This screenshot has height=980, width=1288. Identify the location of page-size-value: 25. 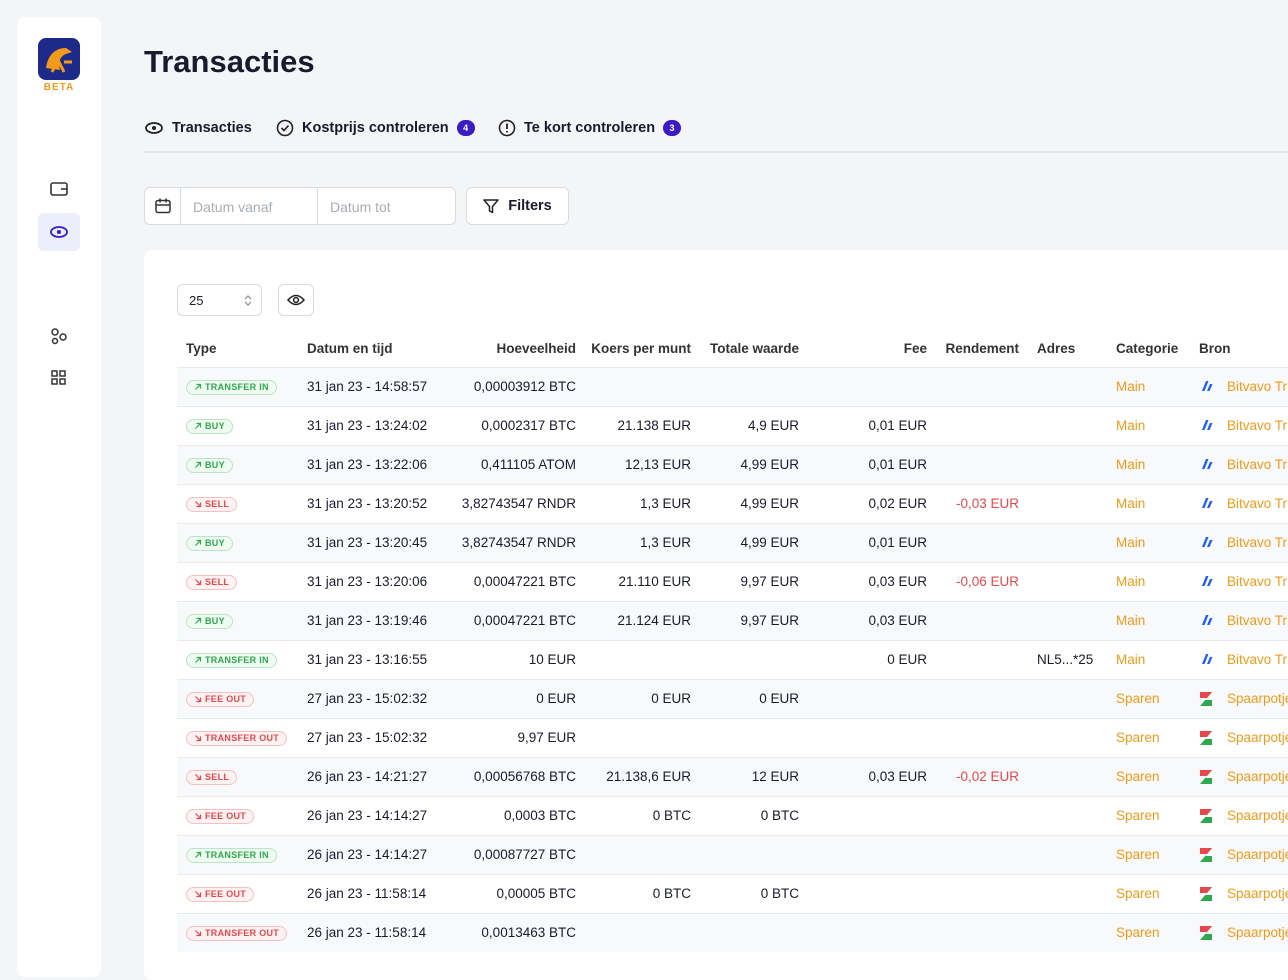
(196, 300).